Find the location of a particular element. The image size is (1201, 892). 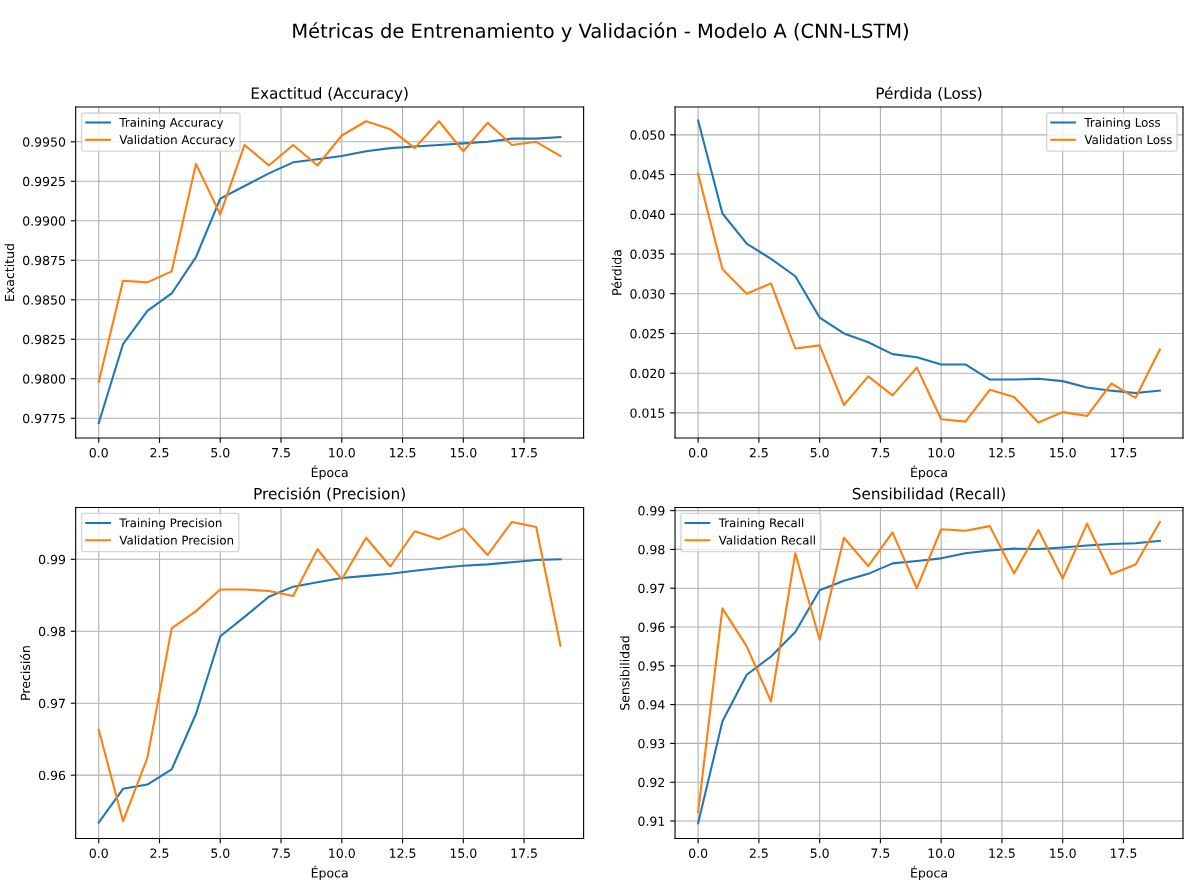

legend-label: Validation Accuracy is located at coordinates (177, 140).